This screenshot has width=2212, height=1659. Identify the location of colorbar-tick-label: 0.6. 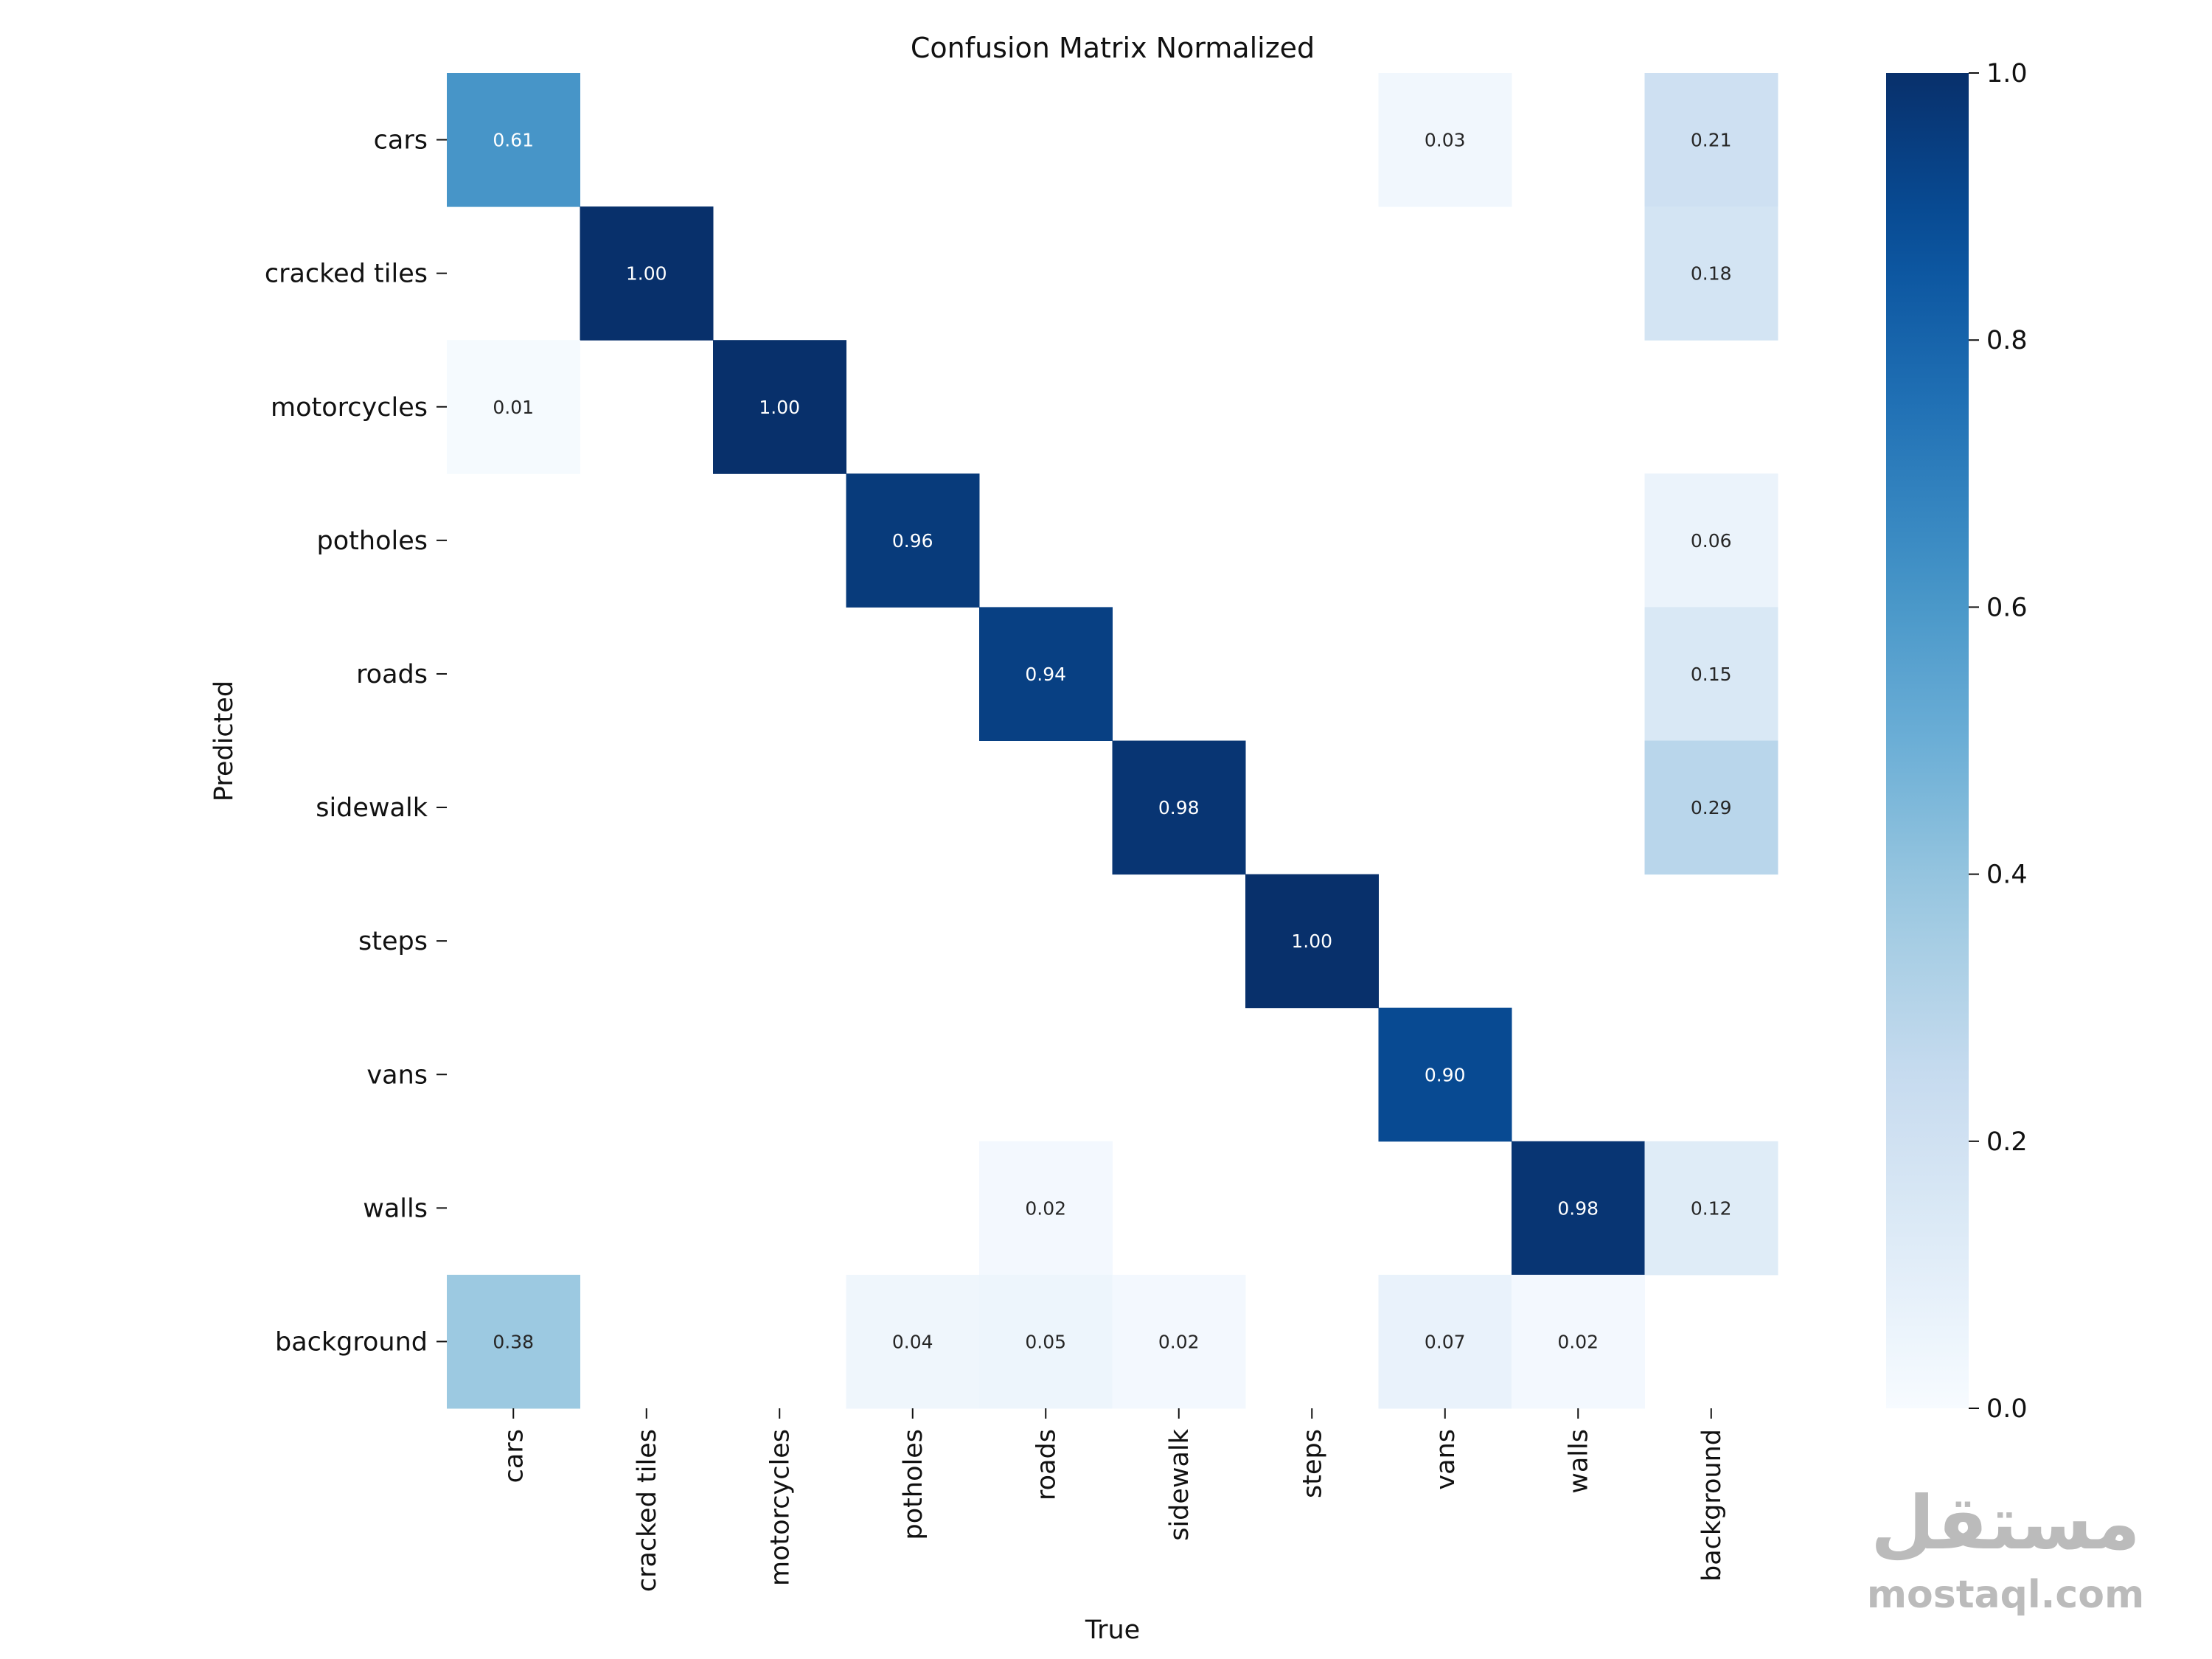
(2007, 607).